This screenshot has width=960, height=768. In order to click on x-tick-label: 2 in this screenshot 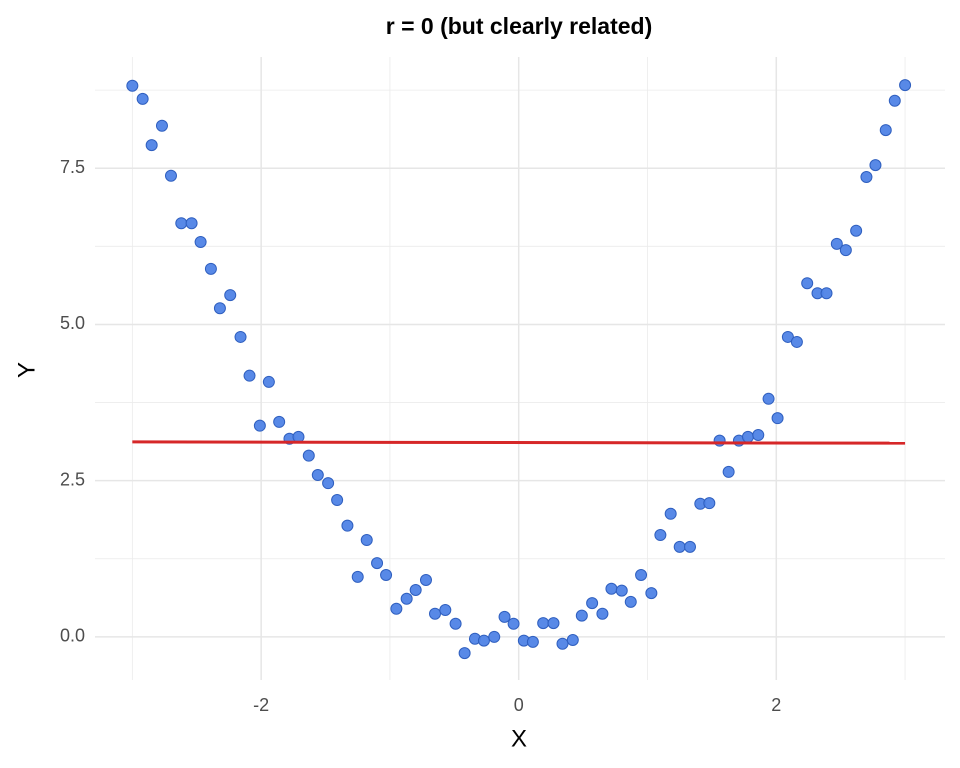, I will do `click(776, 705)`.